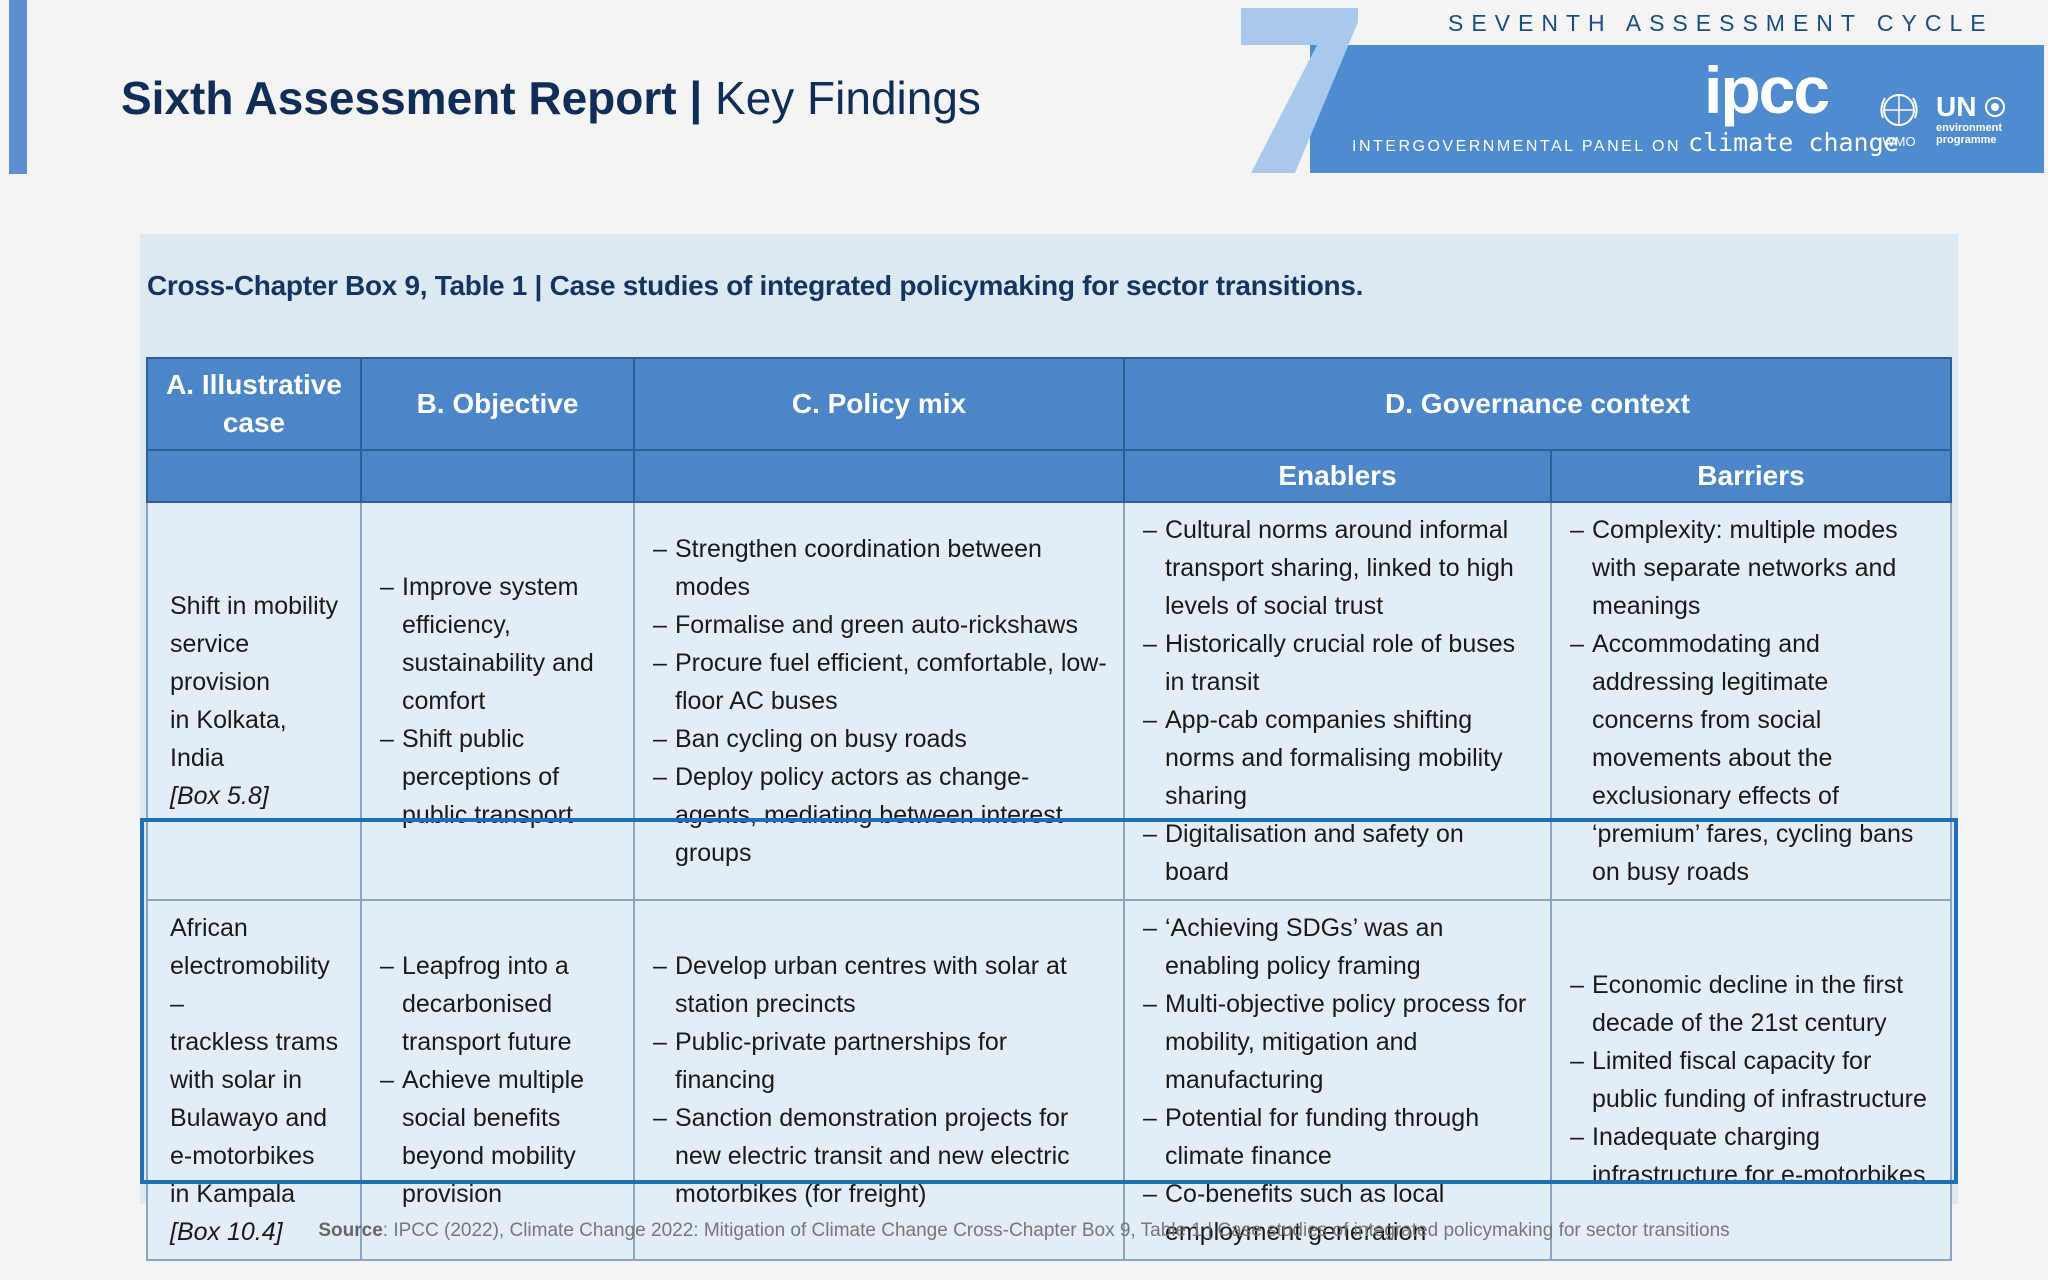  What do you see at coordinates (254, 606) in the screenshot?
I see `case-line: Shift in mobility` at bounding box center [254, 606].